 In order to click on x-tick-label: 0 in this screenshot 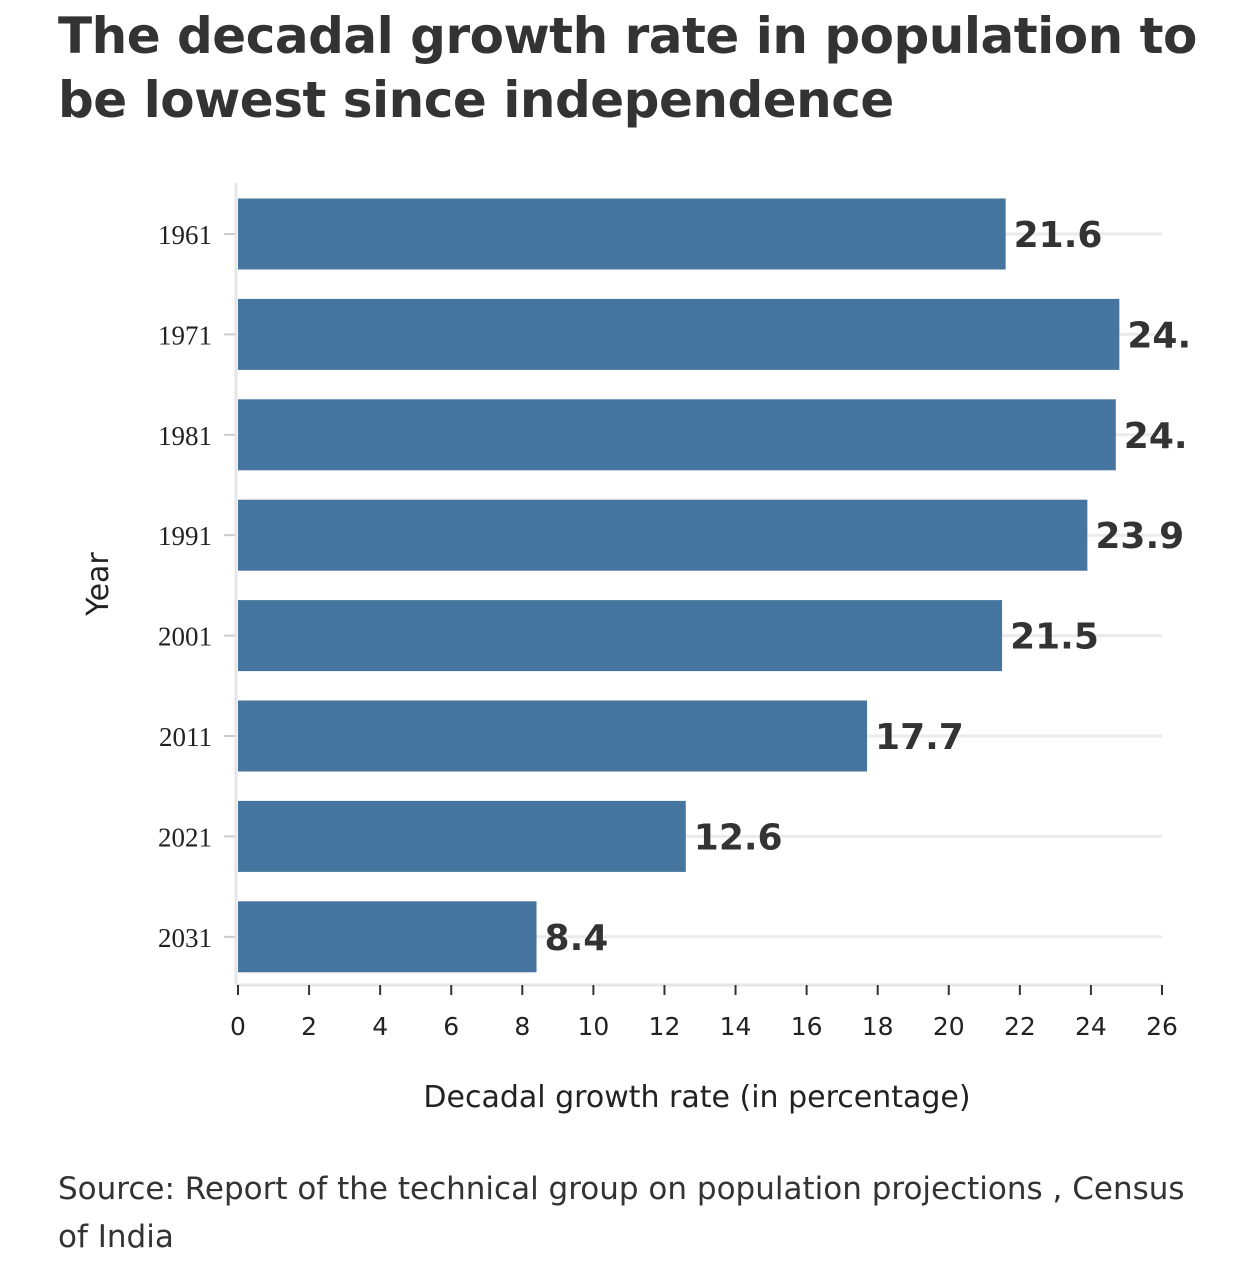, I will do `click(238, 1026)`.